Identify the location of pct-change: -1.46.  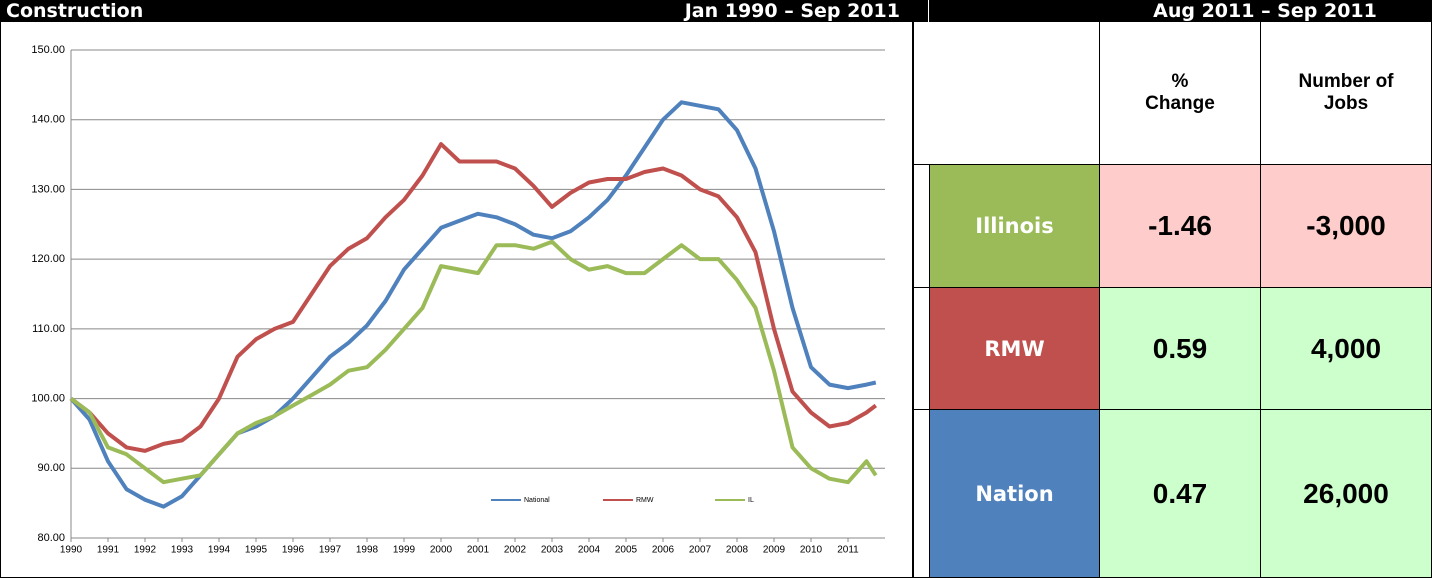
(1180, 226).